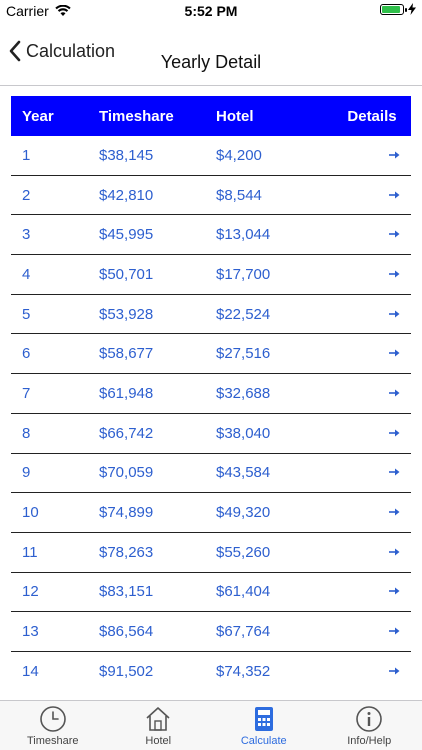 The width and height of the screenshot is (422, 750). I want to click on tab-hotel: Hotel, so click(159, 725).